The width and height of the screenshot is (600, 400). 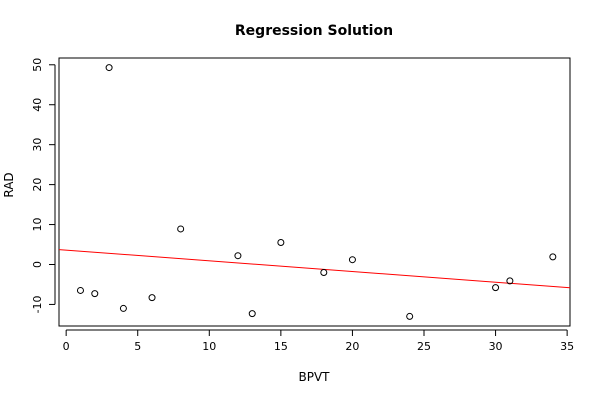 What do you see at coordinates (352, 346) in the screenshot?
I see `x-tick-label: 20` at bounding box center [352, 346].